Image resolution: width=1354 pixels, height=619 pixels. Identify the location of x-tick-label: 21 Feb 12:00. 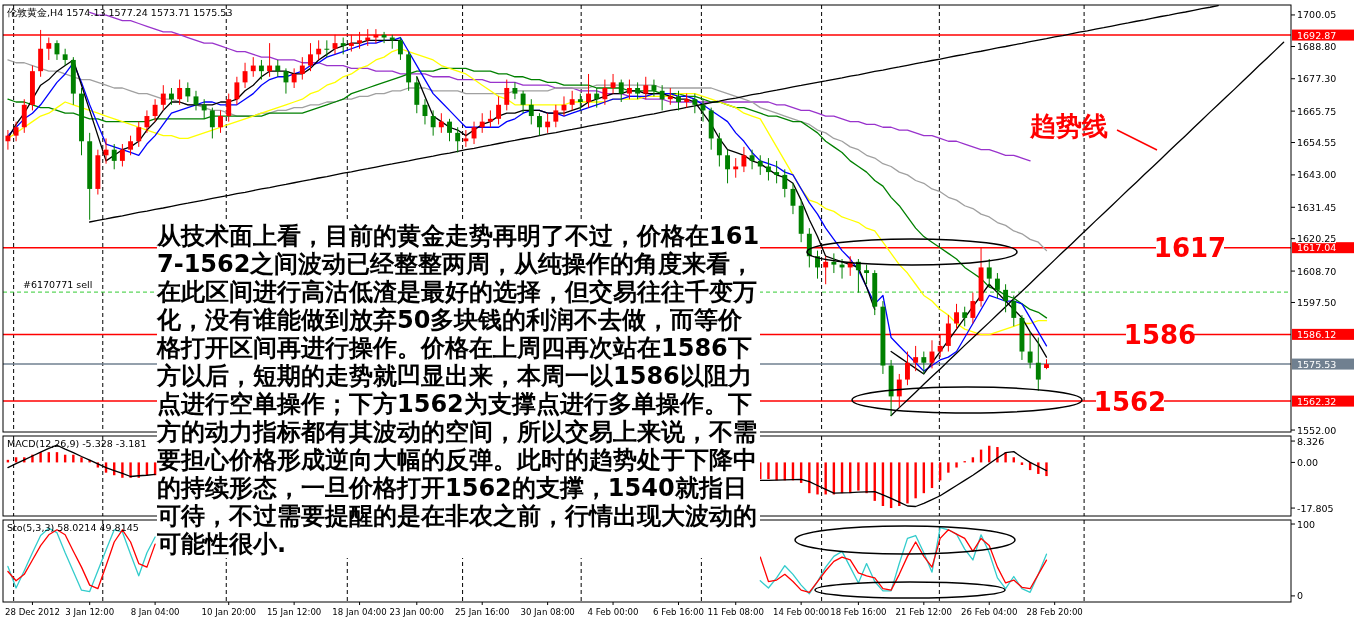
(924, 612).